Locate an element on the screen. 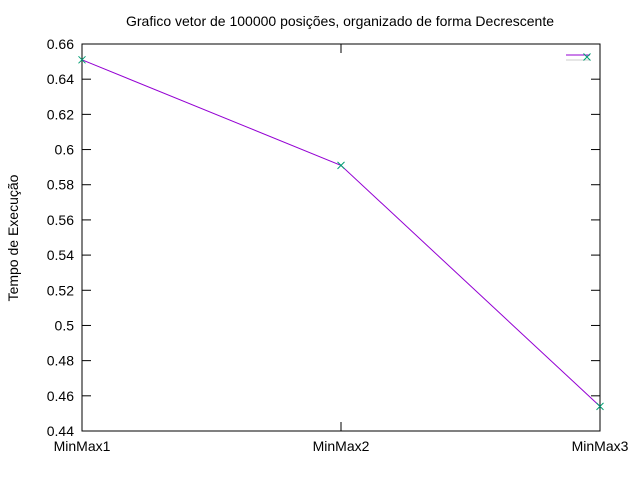  y-tick-label: 0.52 is located at coordinates (60, 290).